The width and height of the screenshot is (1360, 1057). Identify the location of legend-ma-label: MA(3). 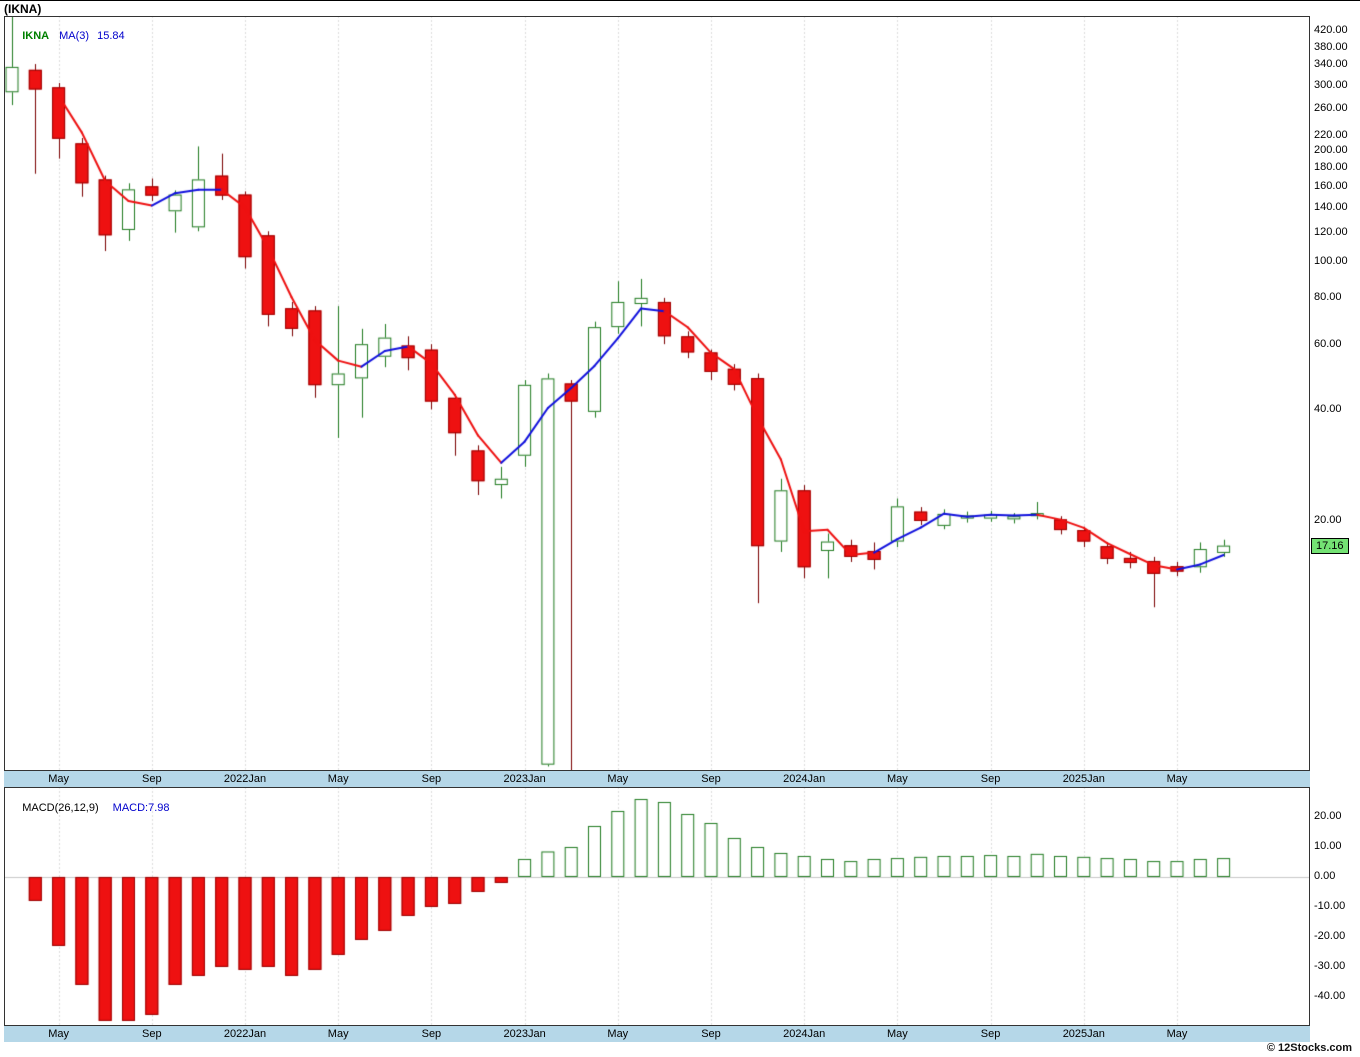
(74, 36).